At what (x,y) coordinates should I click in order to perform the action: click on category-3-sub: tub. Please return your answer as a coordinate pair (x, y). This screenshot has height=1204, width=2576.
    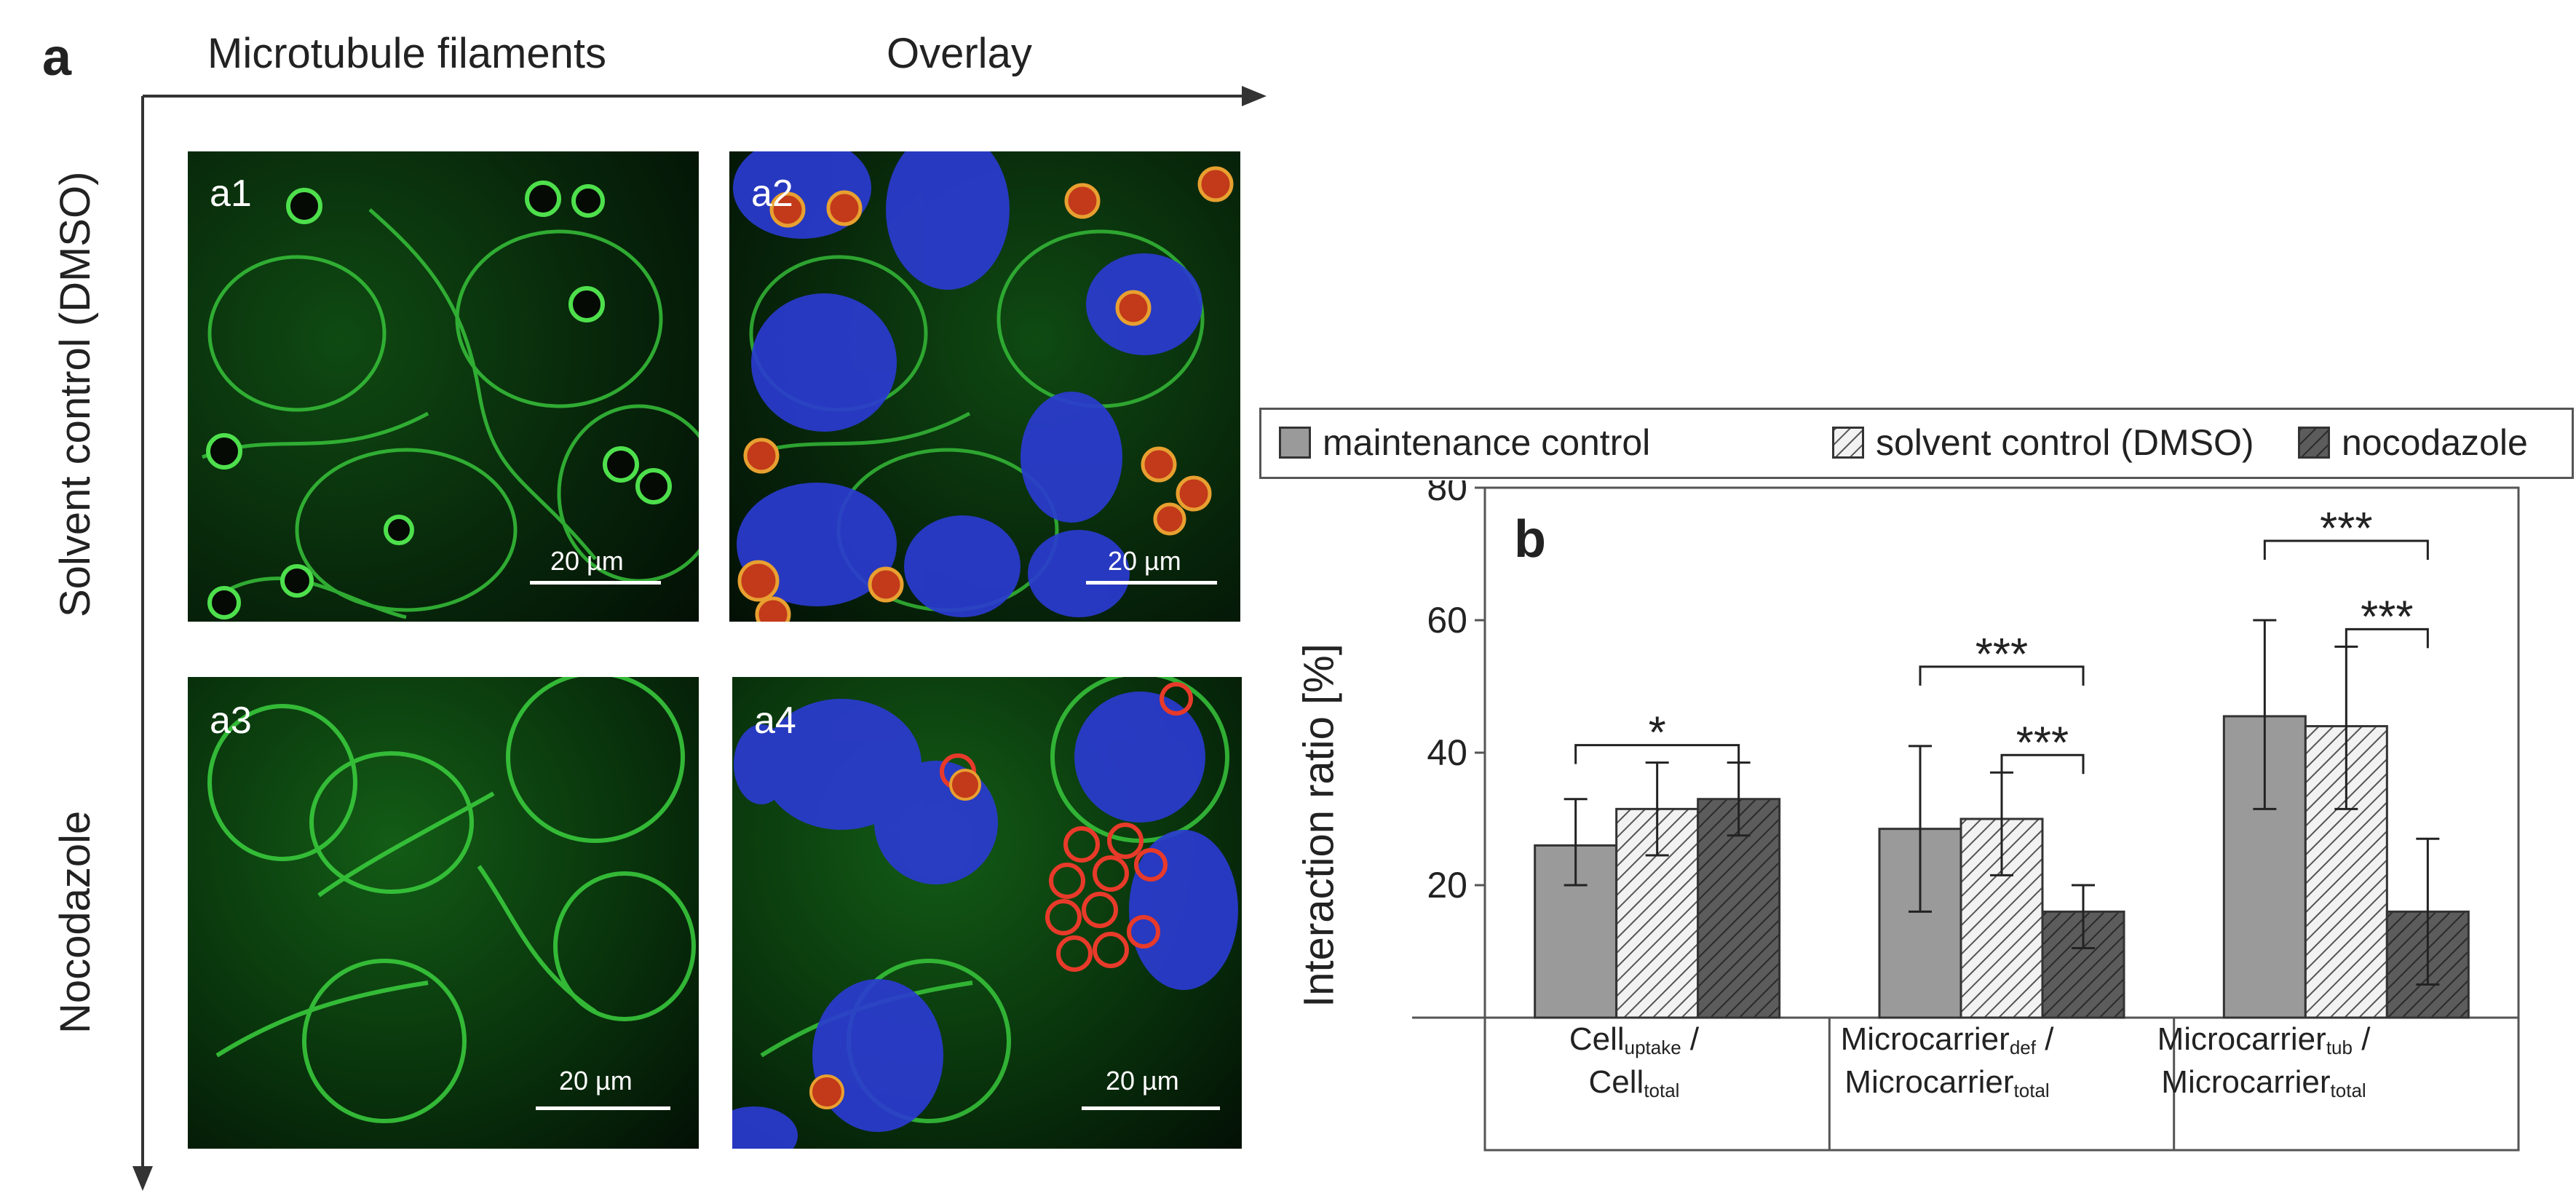
    Looking at the image, I should click on (2339, 1047).